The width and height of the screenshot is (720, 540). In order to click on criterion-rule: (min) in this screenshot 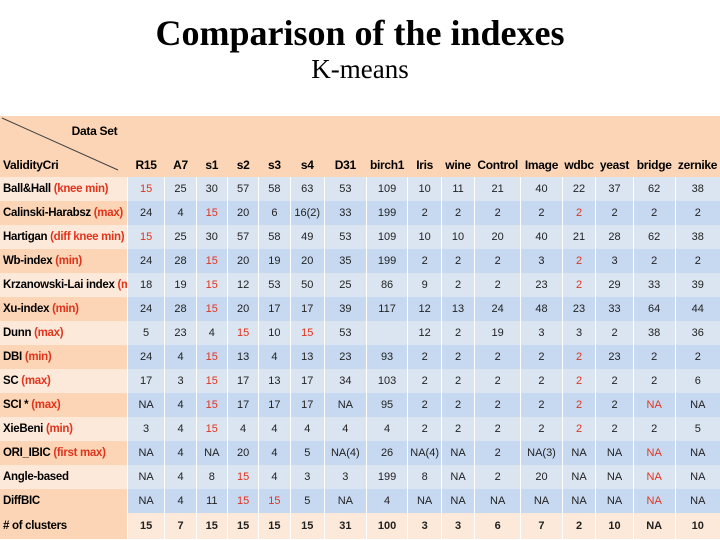, I will do `click(38, 357)`.